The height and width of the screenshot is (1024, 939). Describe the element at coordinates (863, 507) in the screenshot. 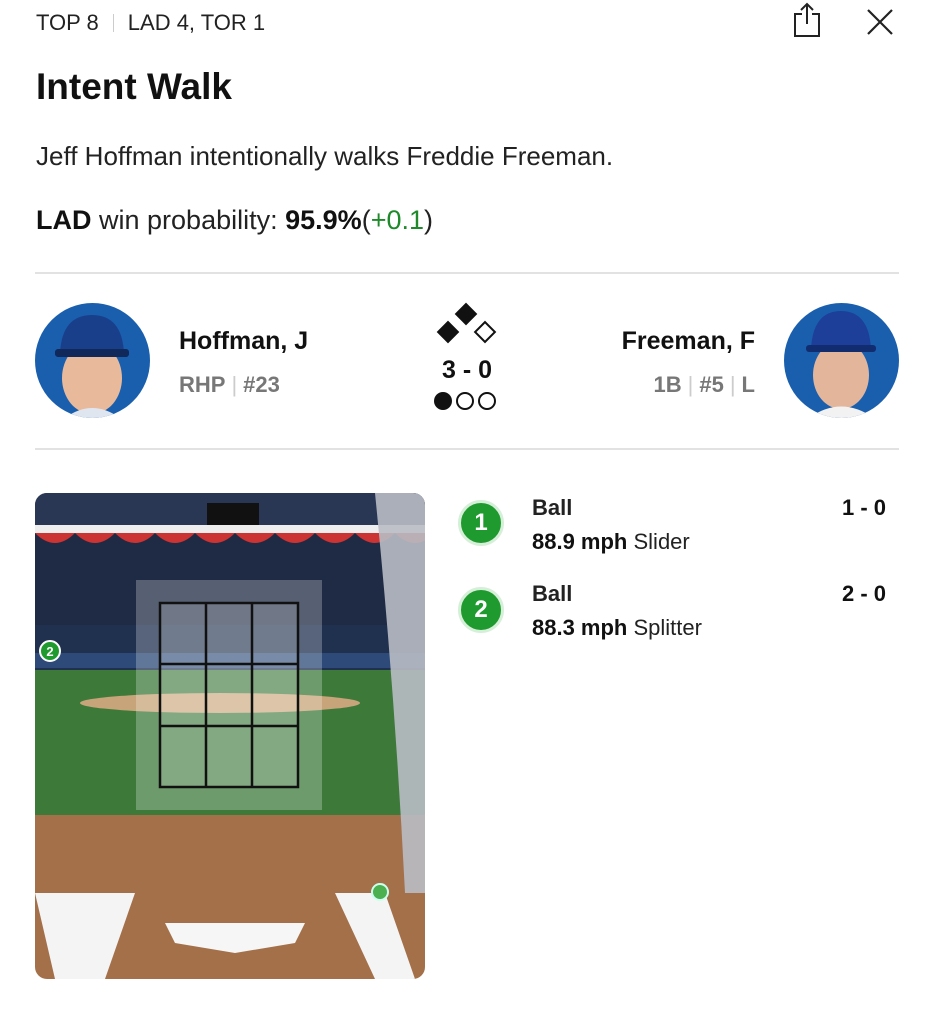

I see `pitch-count: 1 - 0` at that location.